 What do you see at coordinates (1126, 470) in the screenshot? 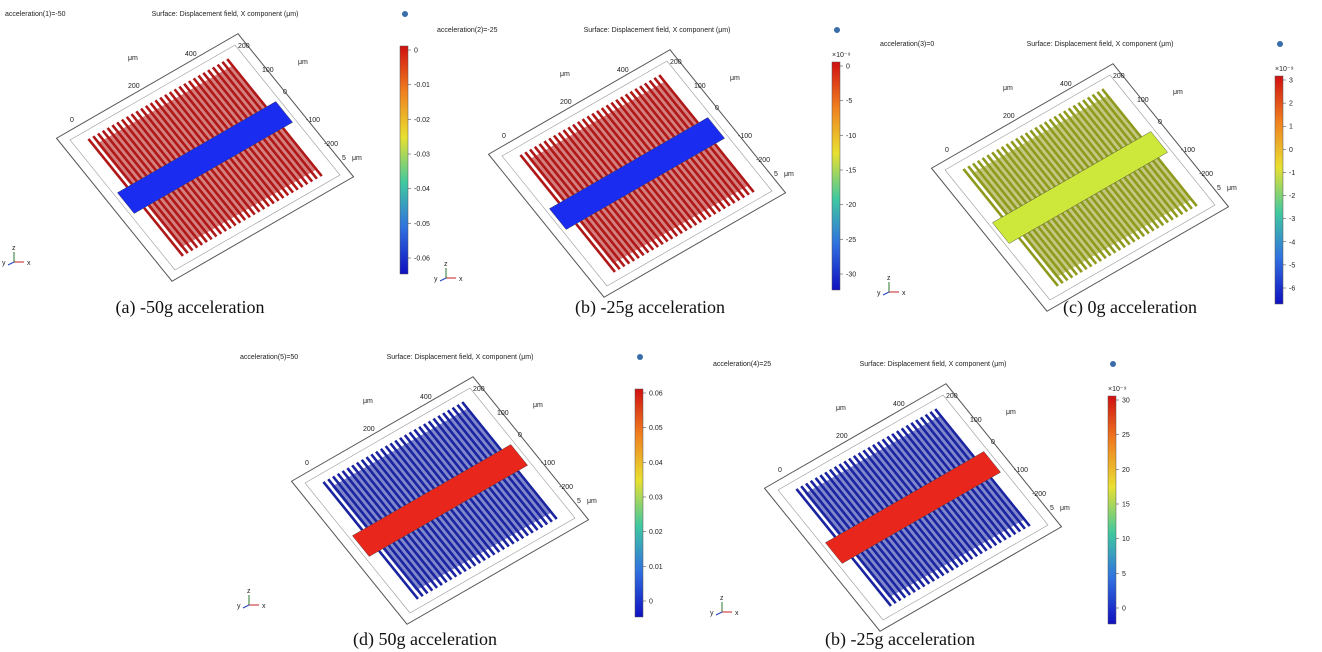
I see `colorbar-tick-label: 20` at bounding box center [1126, 470].